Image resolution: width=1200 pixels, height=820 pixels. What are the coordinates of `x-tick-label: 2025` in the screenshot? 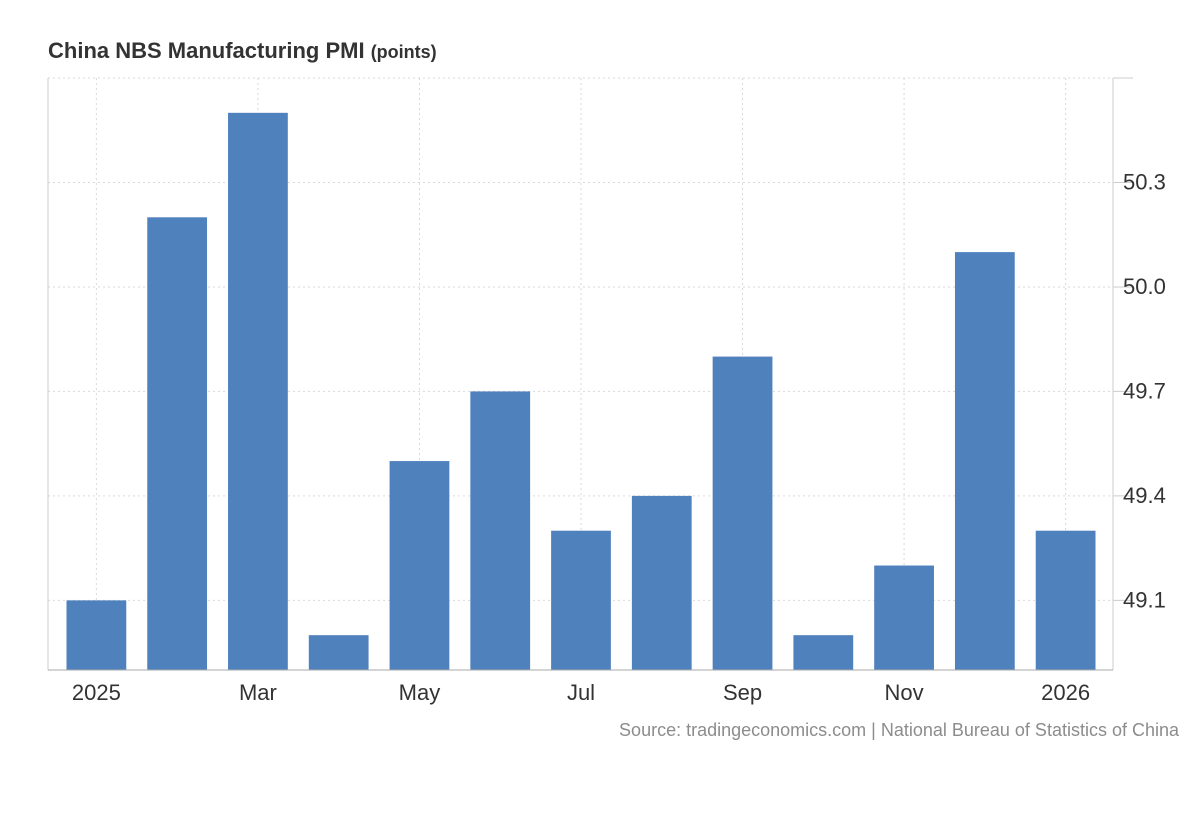 It's located at (96, 692).